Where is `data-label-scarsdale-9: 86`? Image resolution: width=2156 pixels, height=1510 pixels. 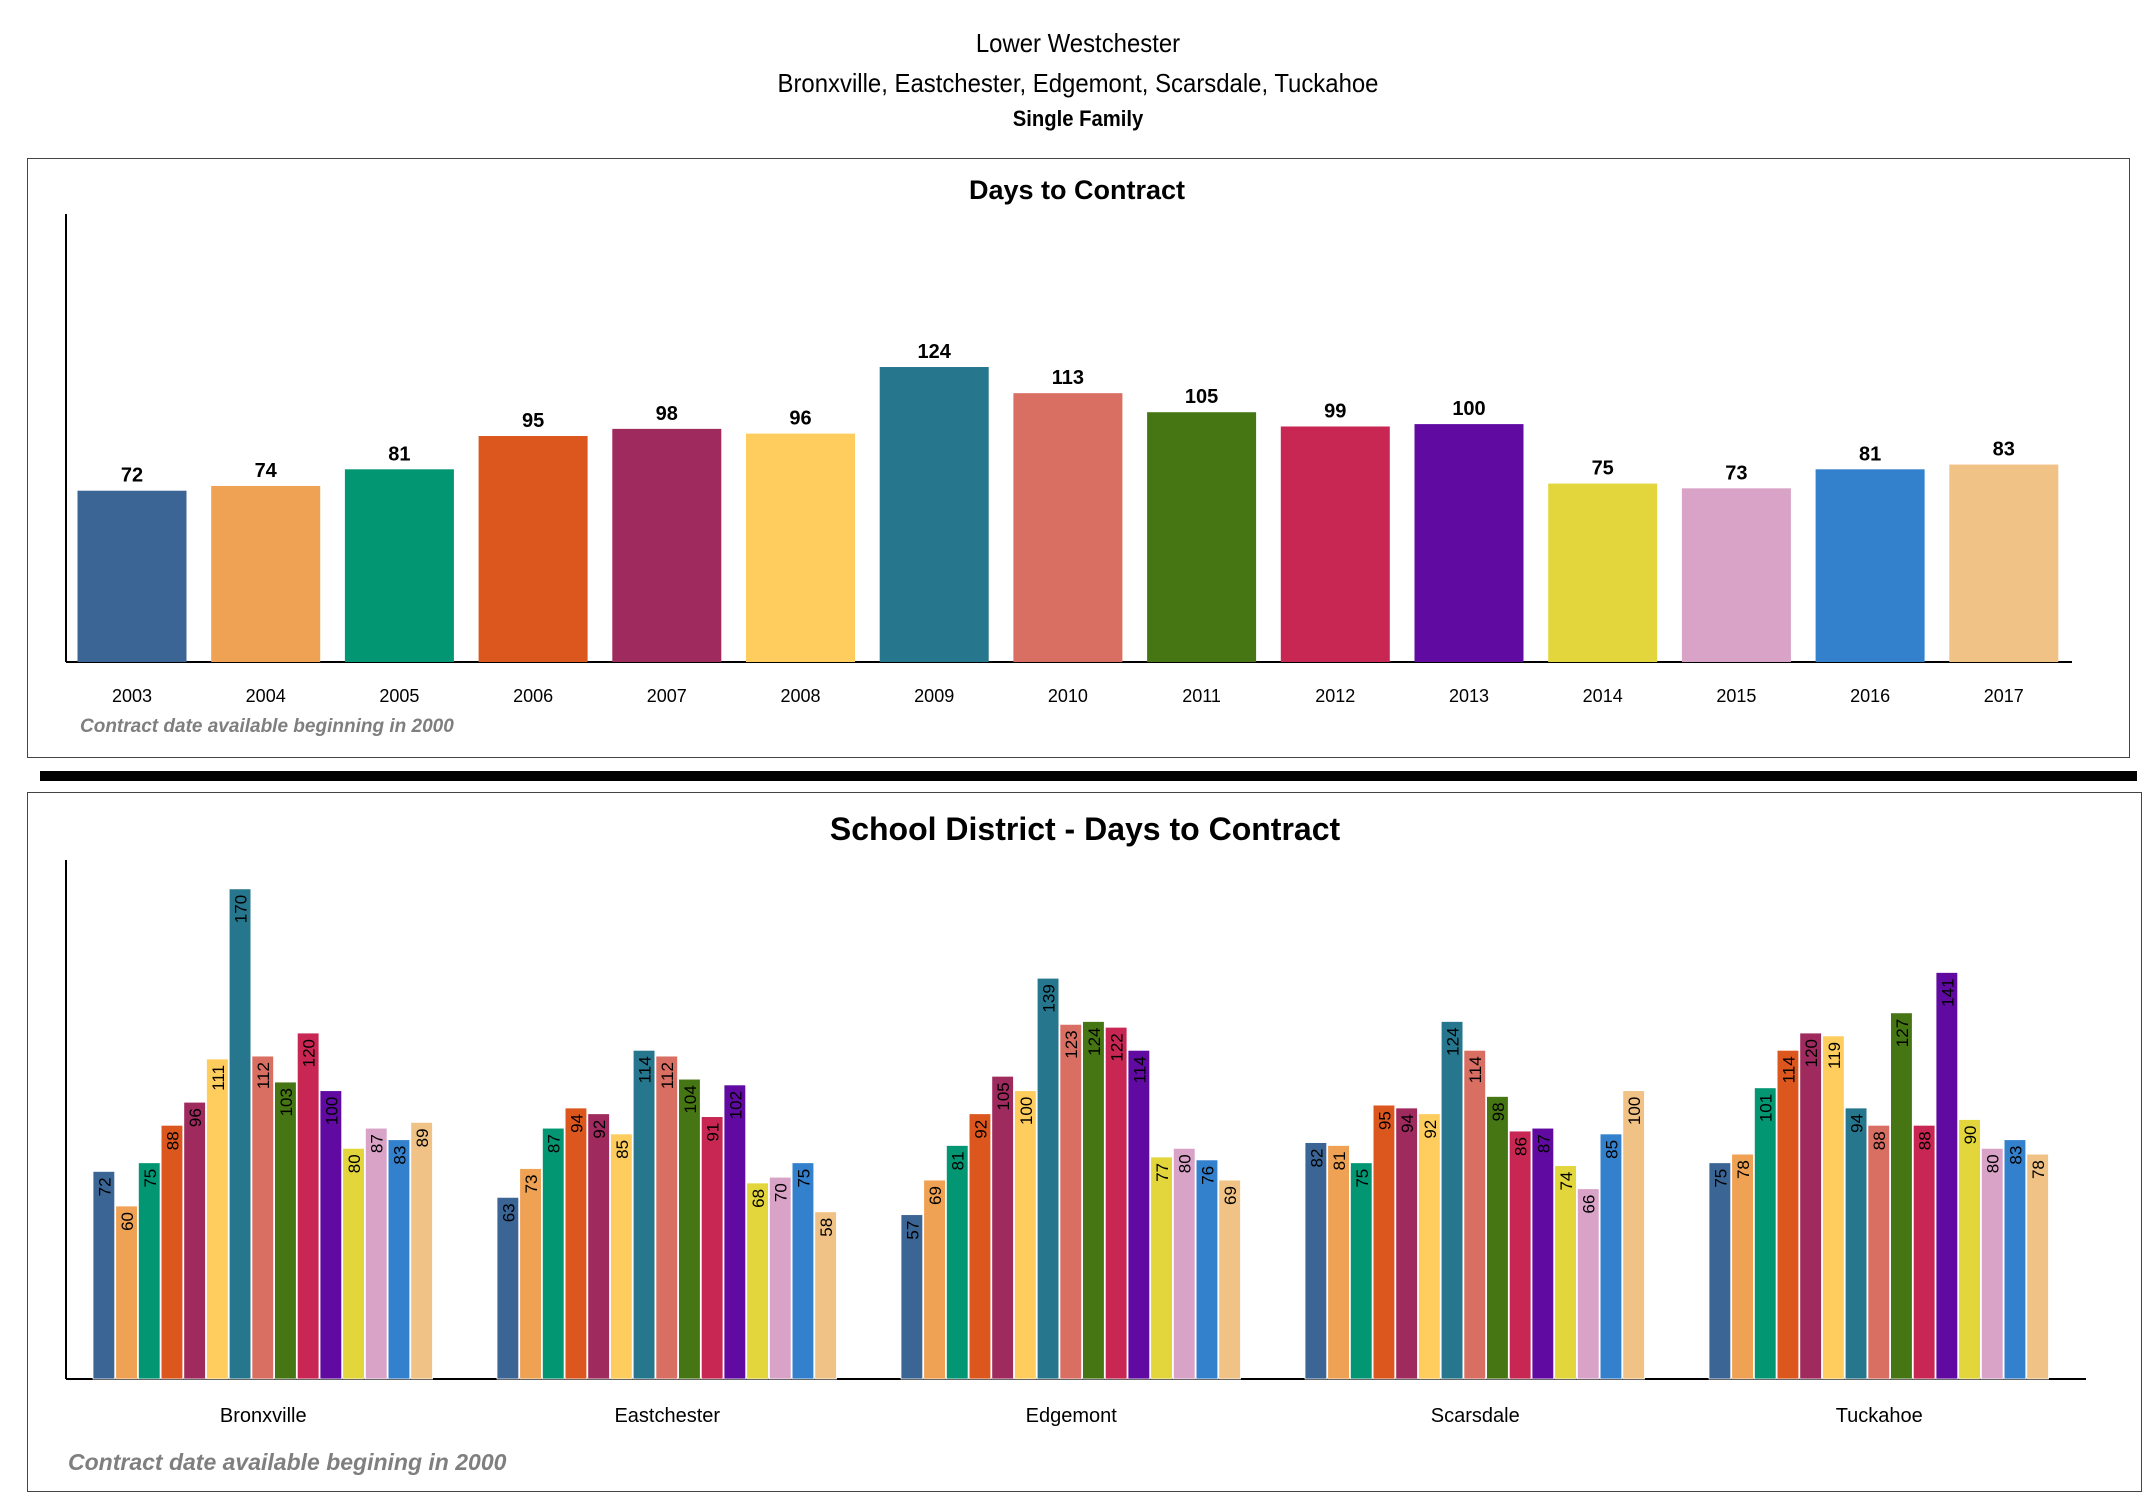
data-label-scarsdale-9: 86 is located at coordinates (1521, 1146).